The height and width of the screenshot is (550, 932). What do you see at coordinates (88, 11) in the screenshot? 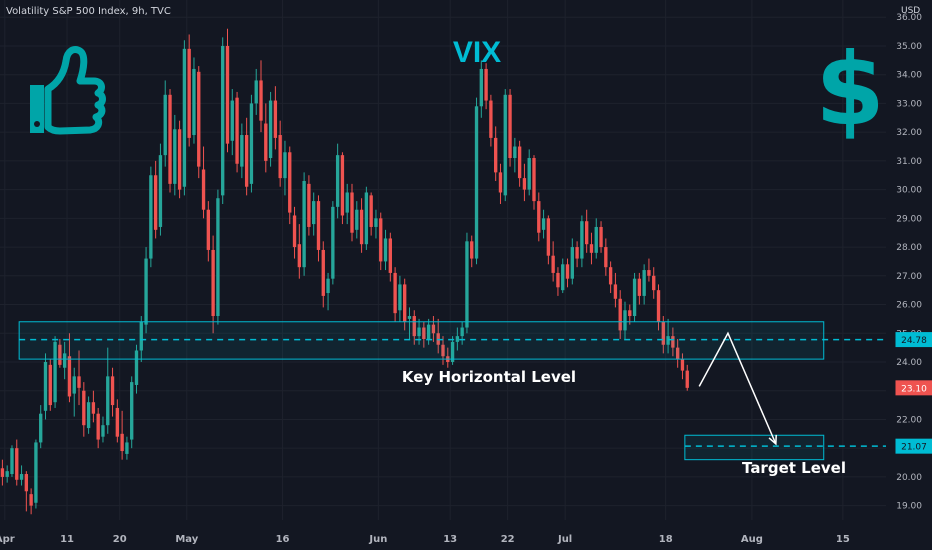
I see `symbol-header: Volatility S&P 500 Index, 9h, TVC` at bounding box center [88, 11].